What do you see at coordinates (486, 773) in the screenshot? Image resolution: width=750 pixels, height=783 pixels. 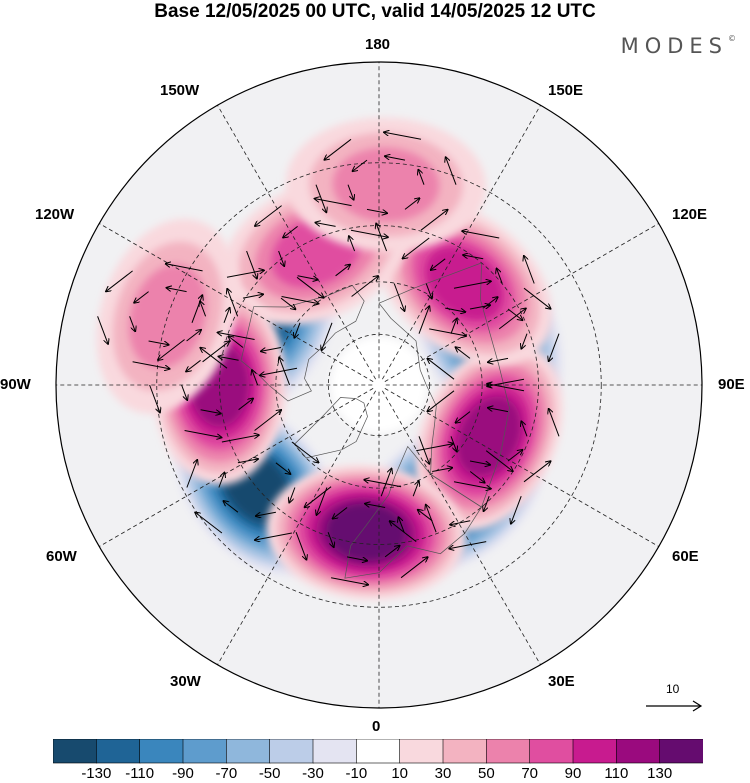 I see `colorbar-tick-label: 50` at bounding box center [486, 773].